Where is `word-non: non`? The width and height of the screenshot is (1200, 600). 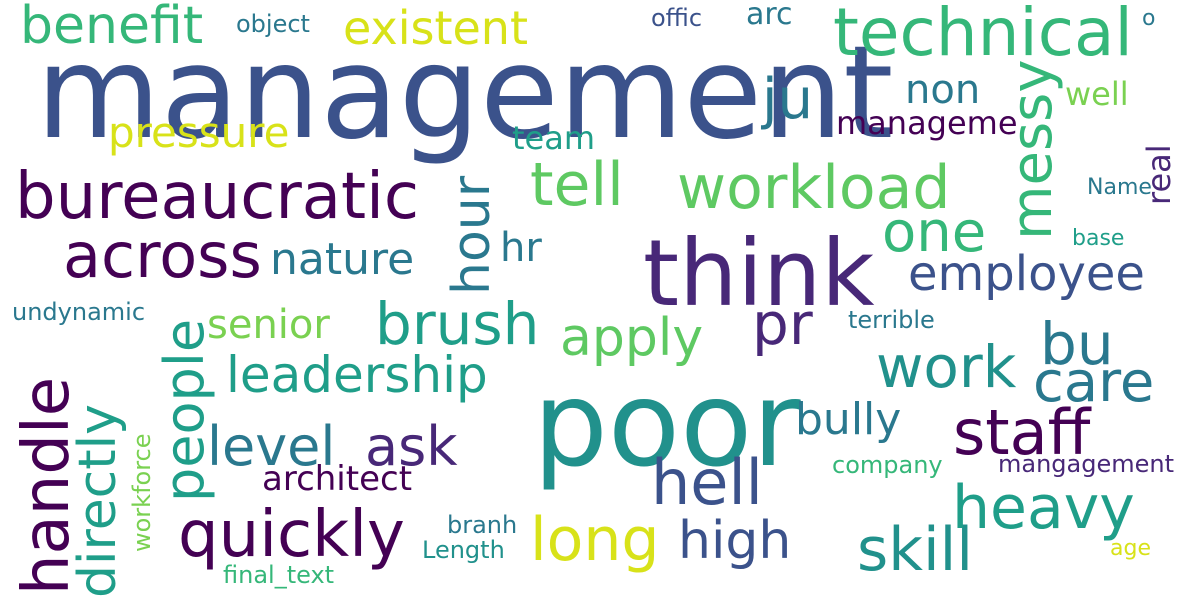 word-non: non is located at coordinates (943, 90).